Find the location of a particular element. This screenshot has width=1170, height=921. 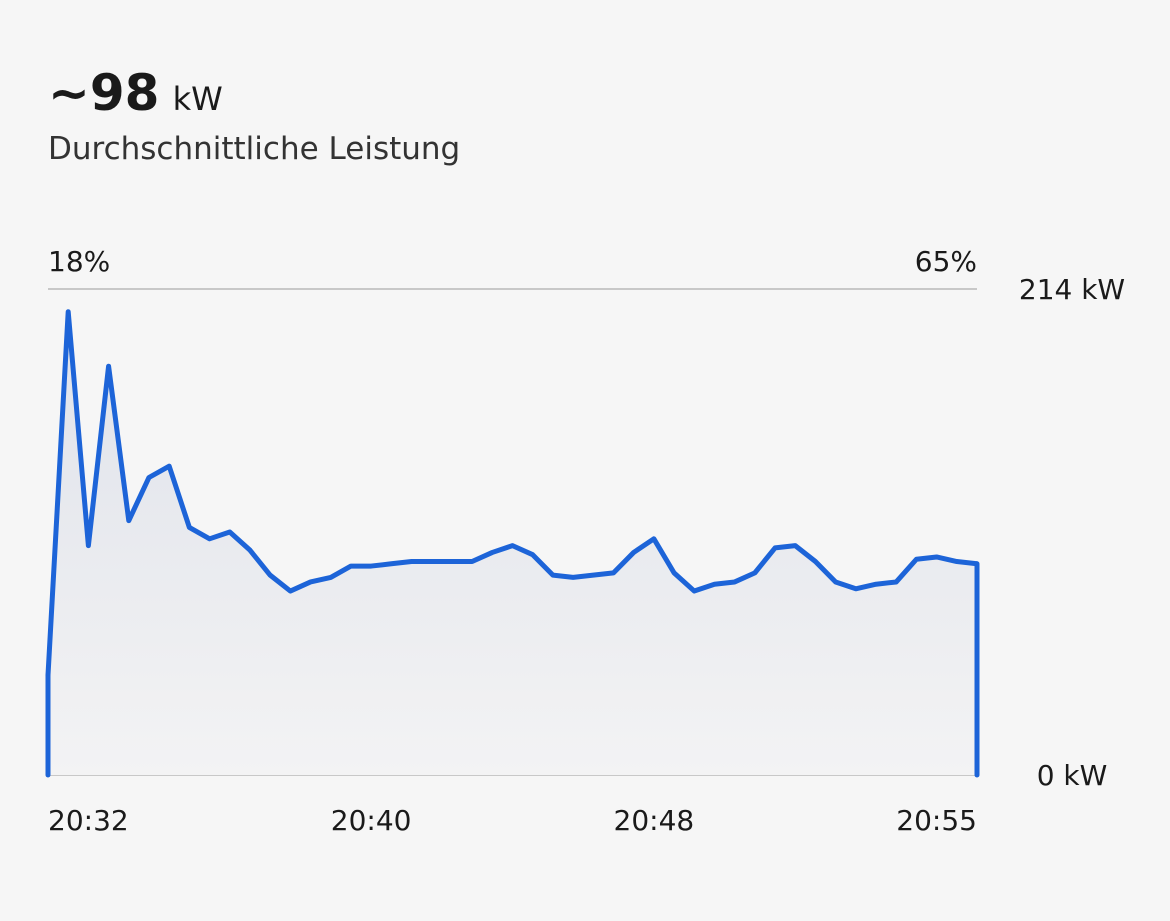

y-tick-label: 214 kW is located at coordinates (1072, 289).